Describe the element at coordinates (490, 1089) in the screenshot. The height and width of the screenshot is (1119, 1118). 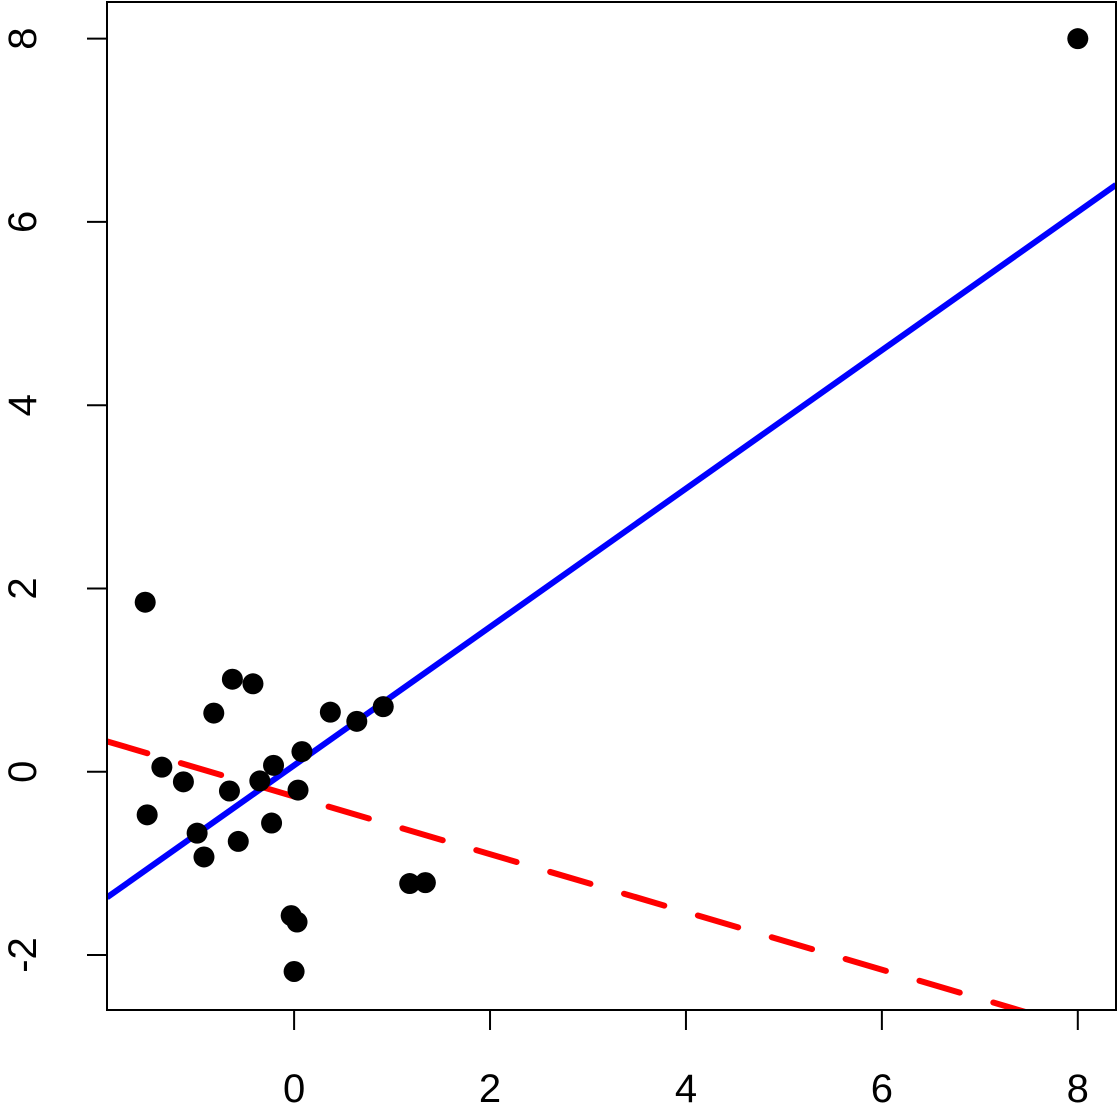
I see `x-tick-label: 2` at that location.